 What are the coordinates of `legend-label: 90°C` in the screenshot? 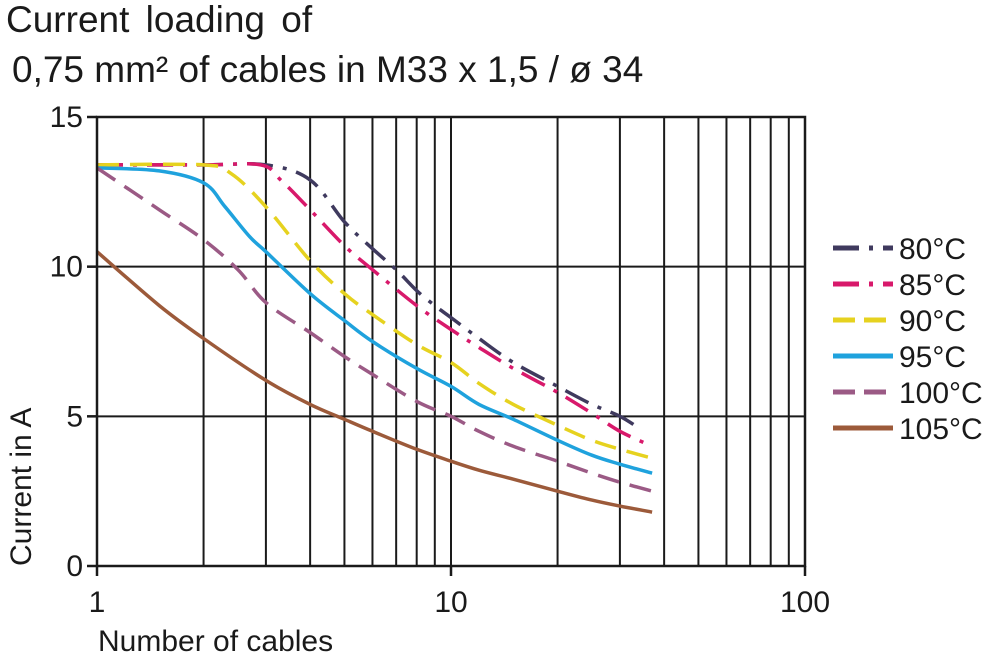 It's located at (932, 321).